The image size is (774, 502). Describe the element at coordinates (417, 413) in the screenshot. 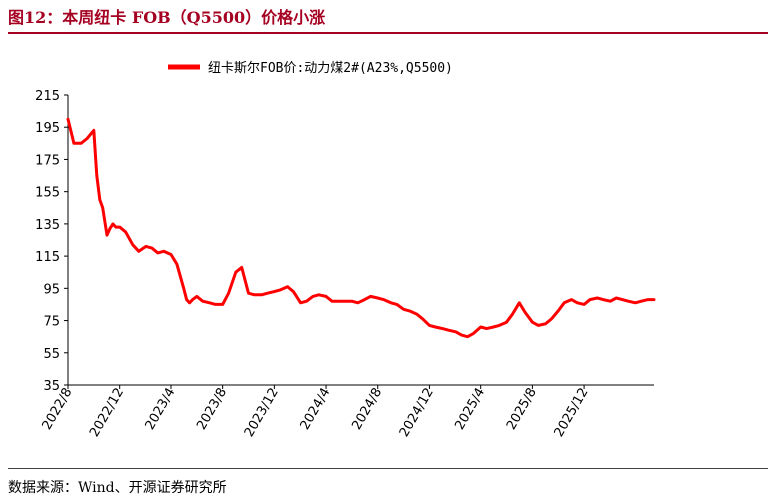

I see `x-tick-label: 2024/12` at that location.